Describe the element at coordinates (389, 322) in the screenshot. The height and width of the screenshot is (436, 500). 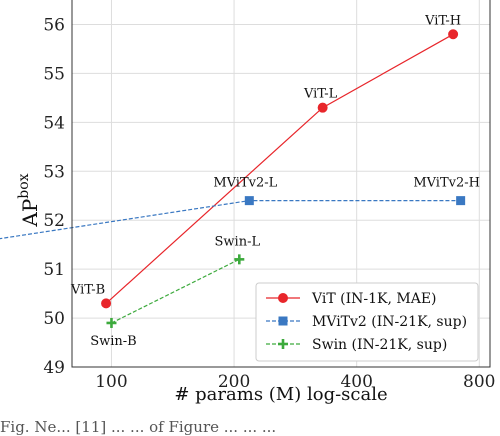
I see `legend-entry-label: MViTv2 (IN-21K, sup)` at that location.